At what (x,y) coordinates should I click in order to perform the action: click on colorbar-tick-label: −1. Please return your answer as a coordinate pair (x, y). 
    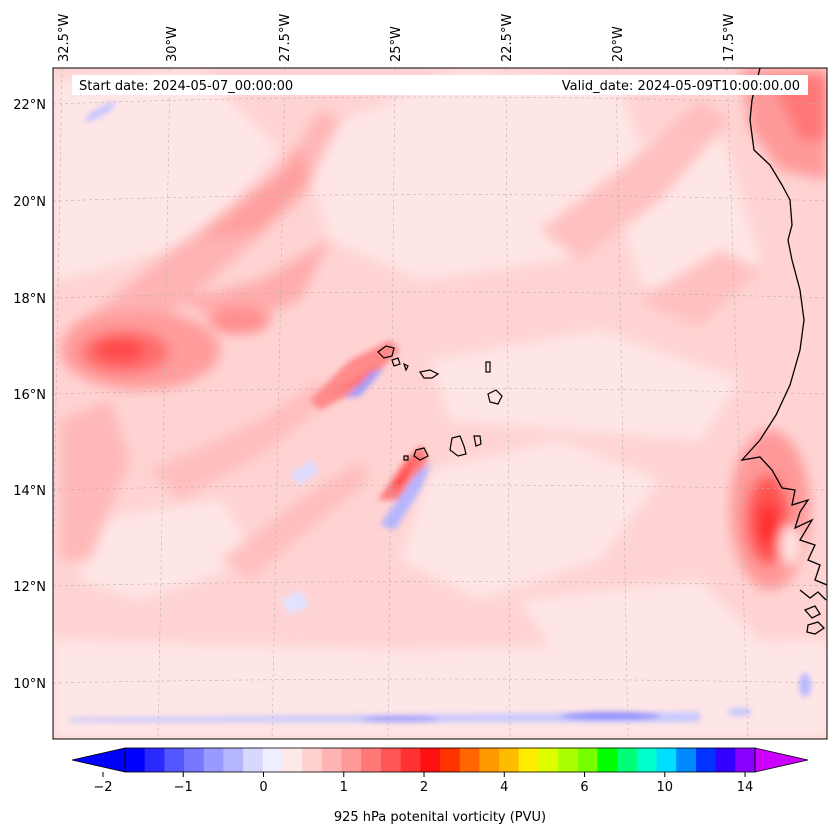
    Looking at the image, I should click on (183, 787).